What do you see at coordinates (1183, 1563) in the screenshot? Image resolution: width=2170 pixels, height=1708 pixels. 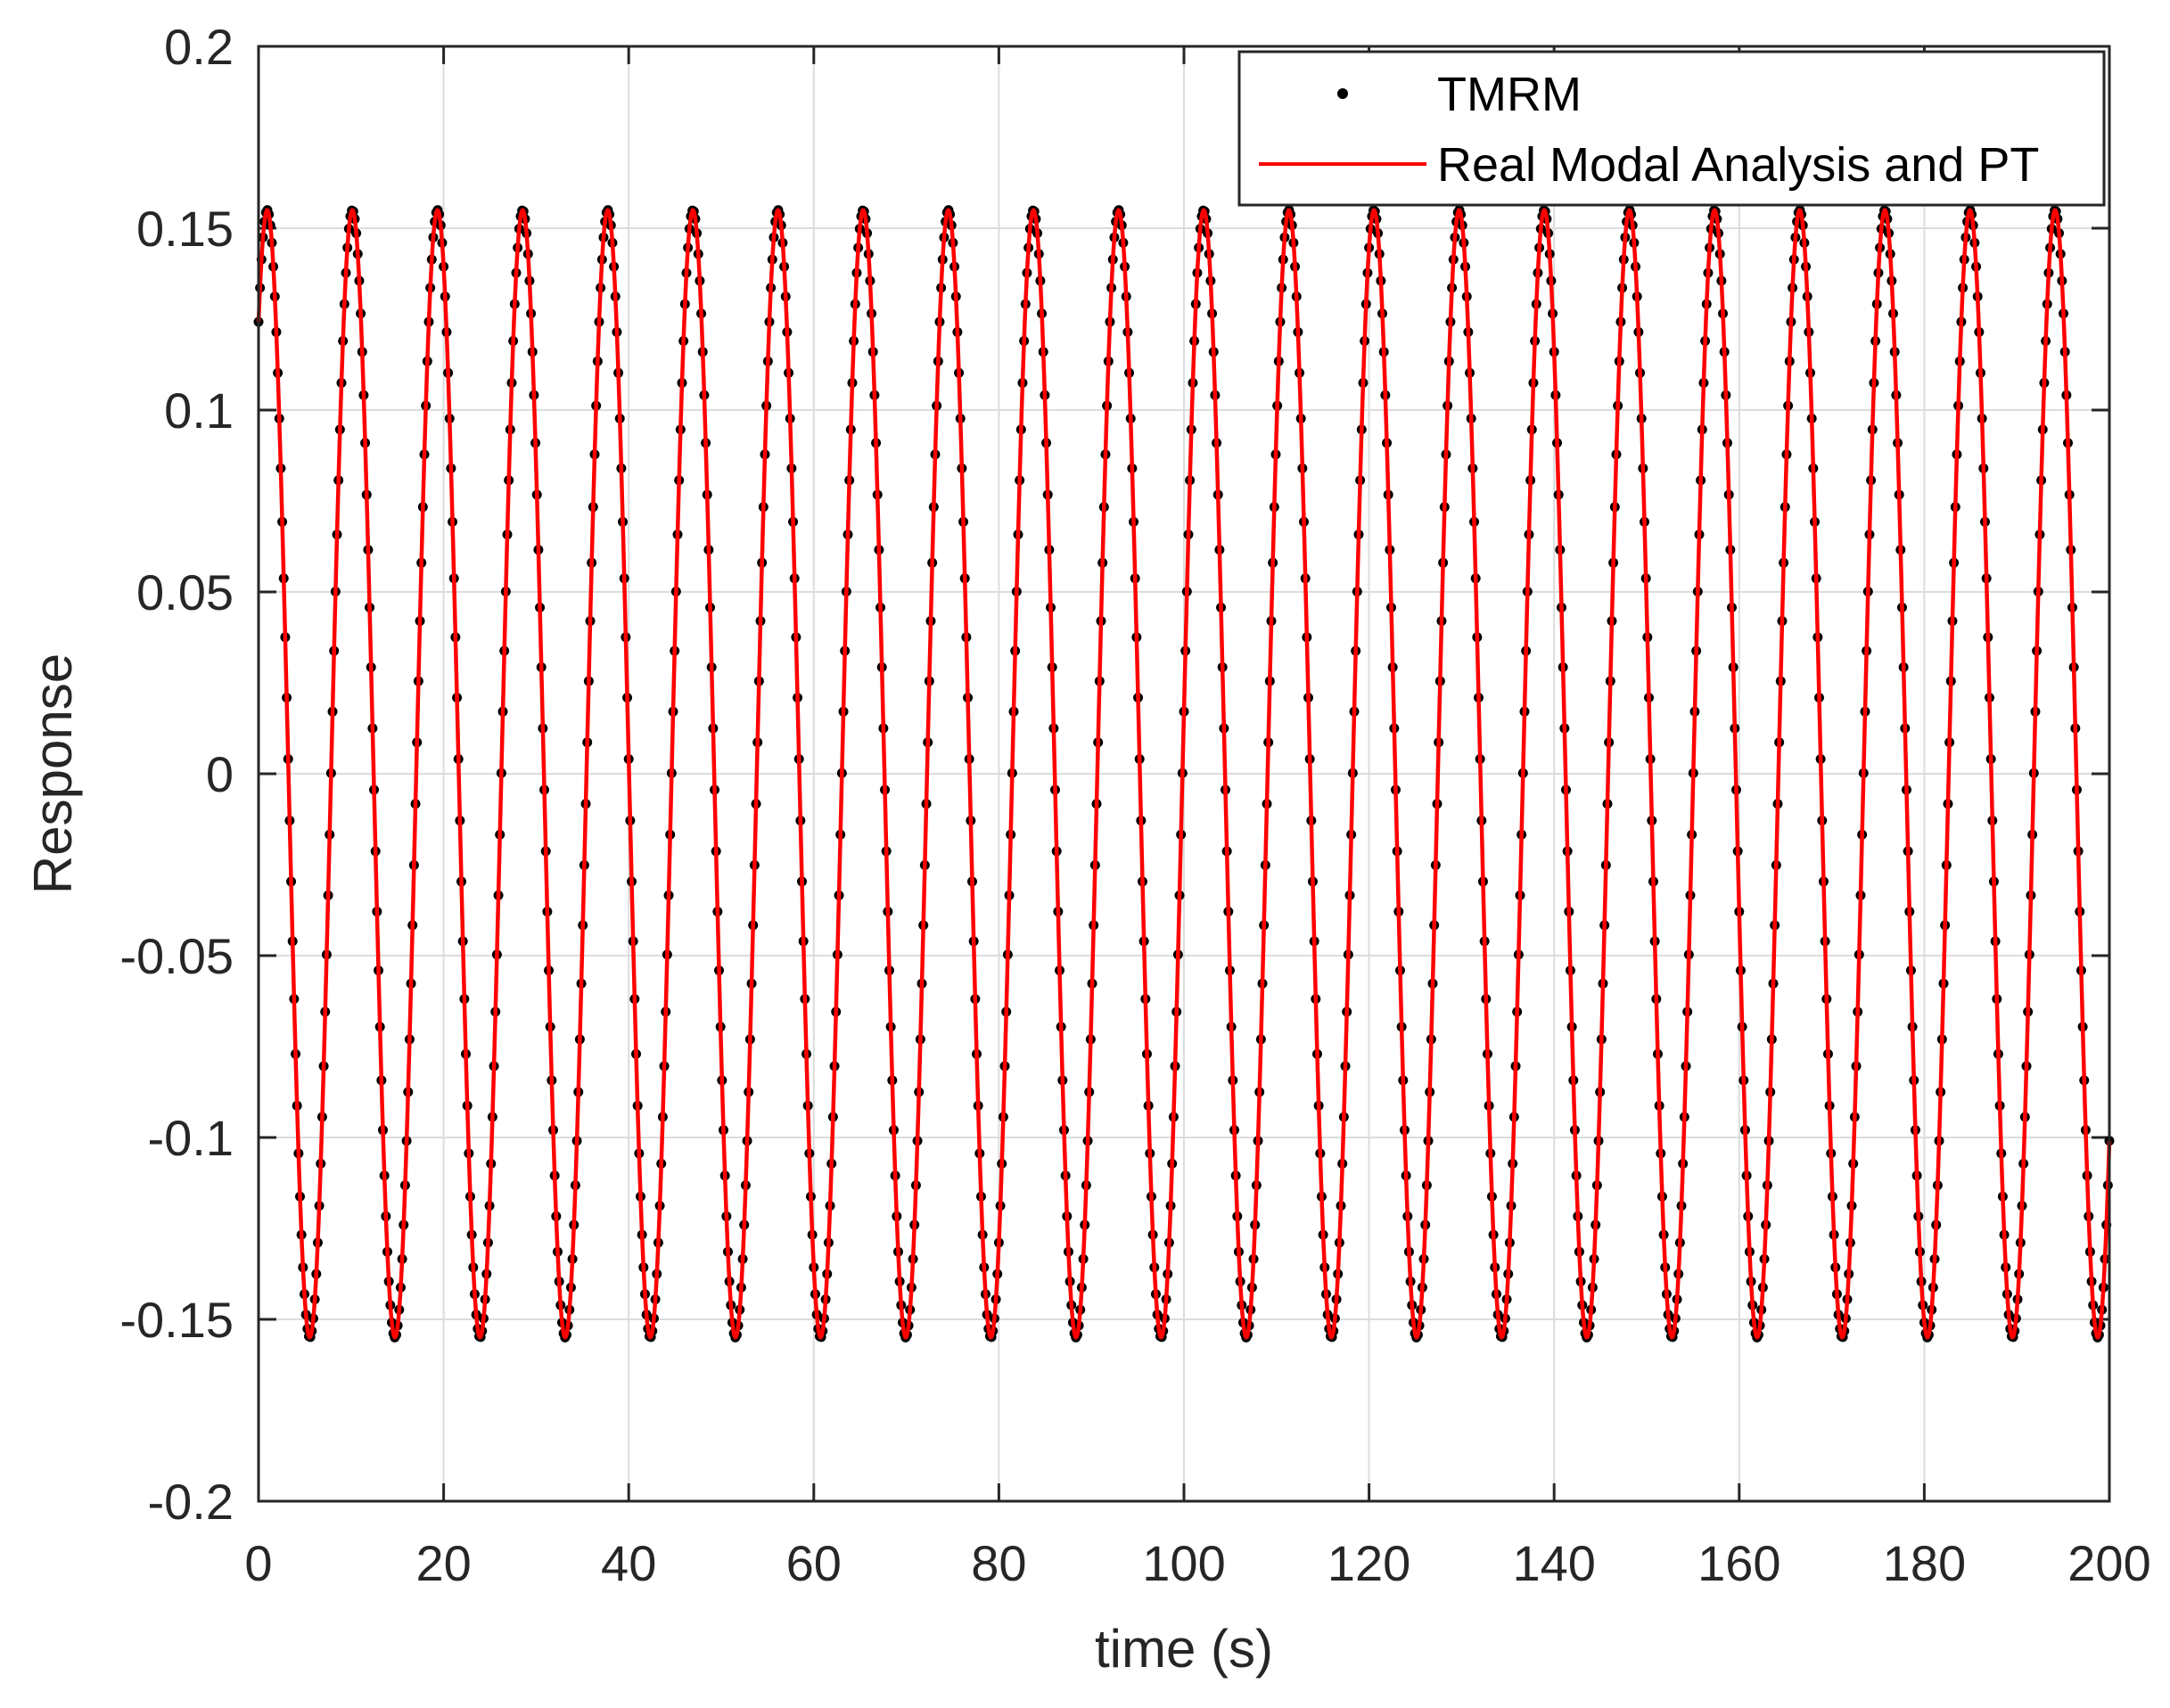 I see `x-tick-label: 100` at bounding box center [1183, 1563].